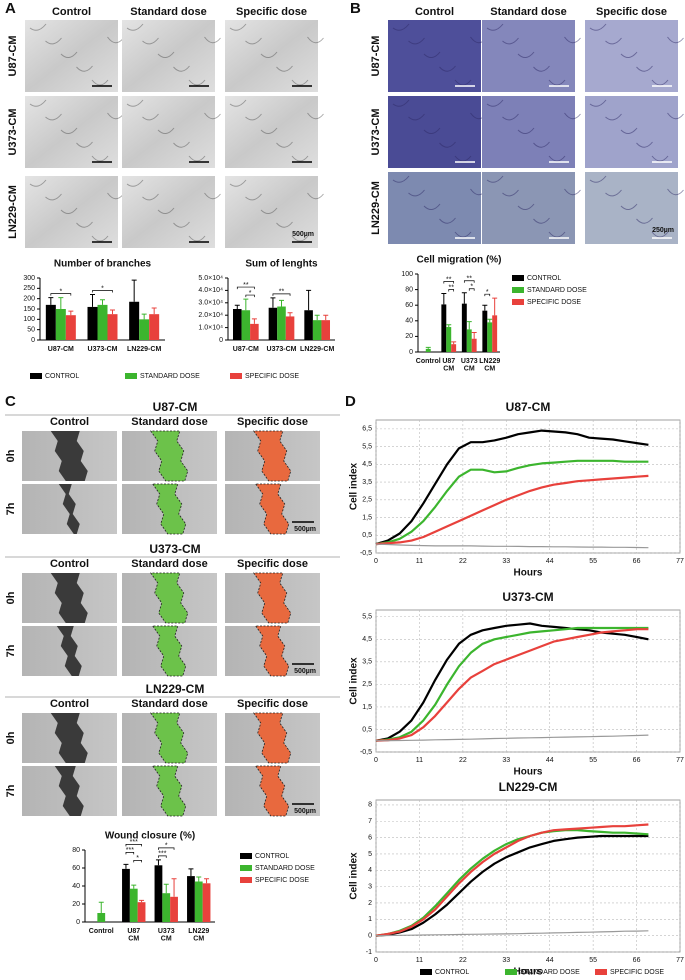  I want to click on group-title: LN229-CM, so click(175, 689).